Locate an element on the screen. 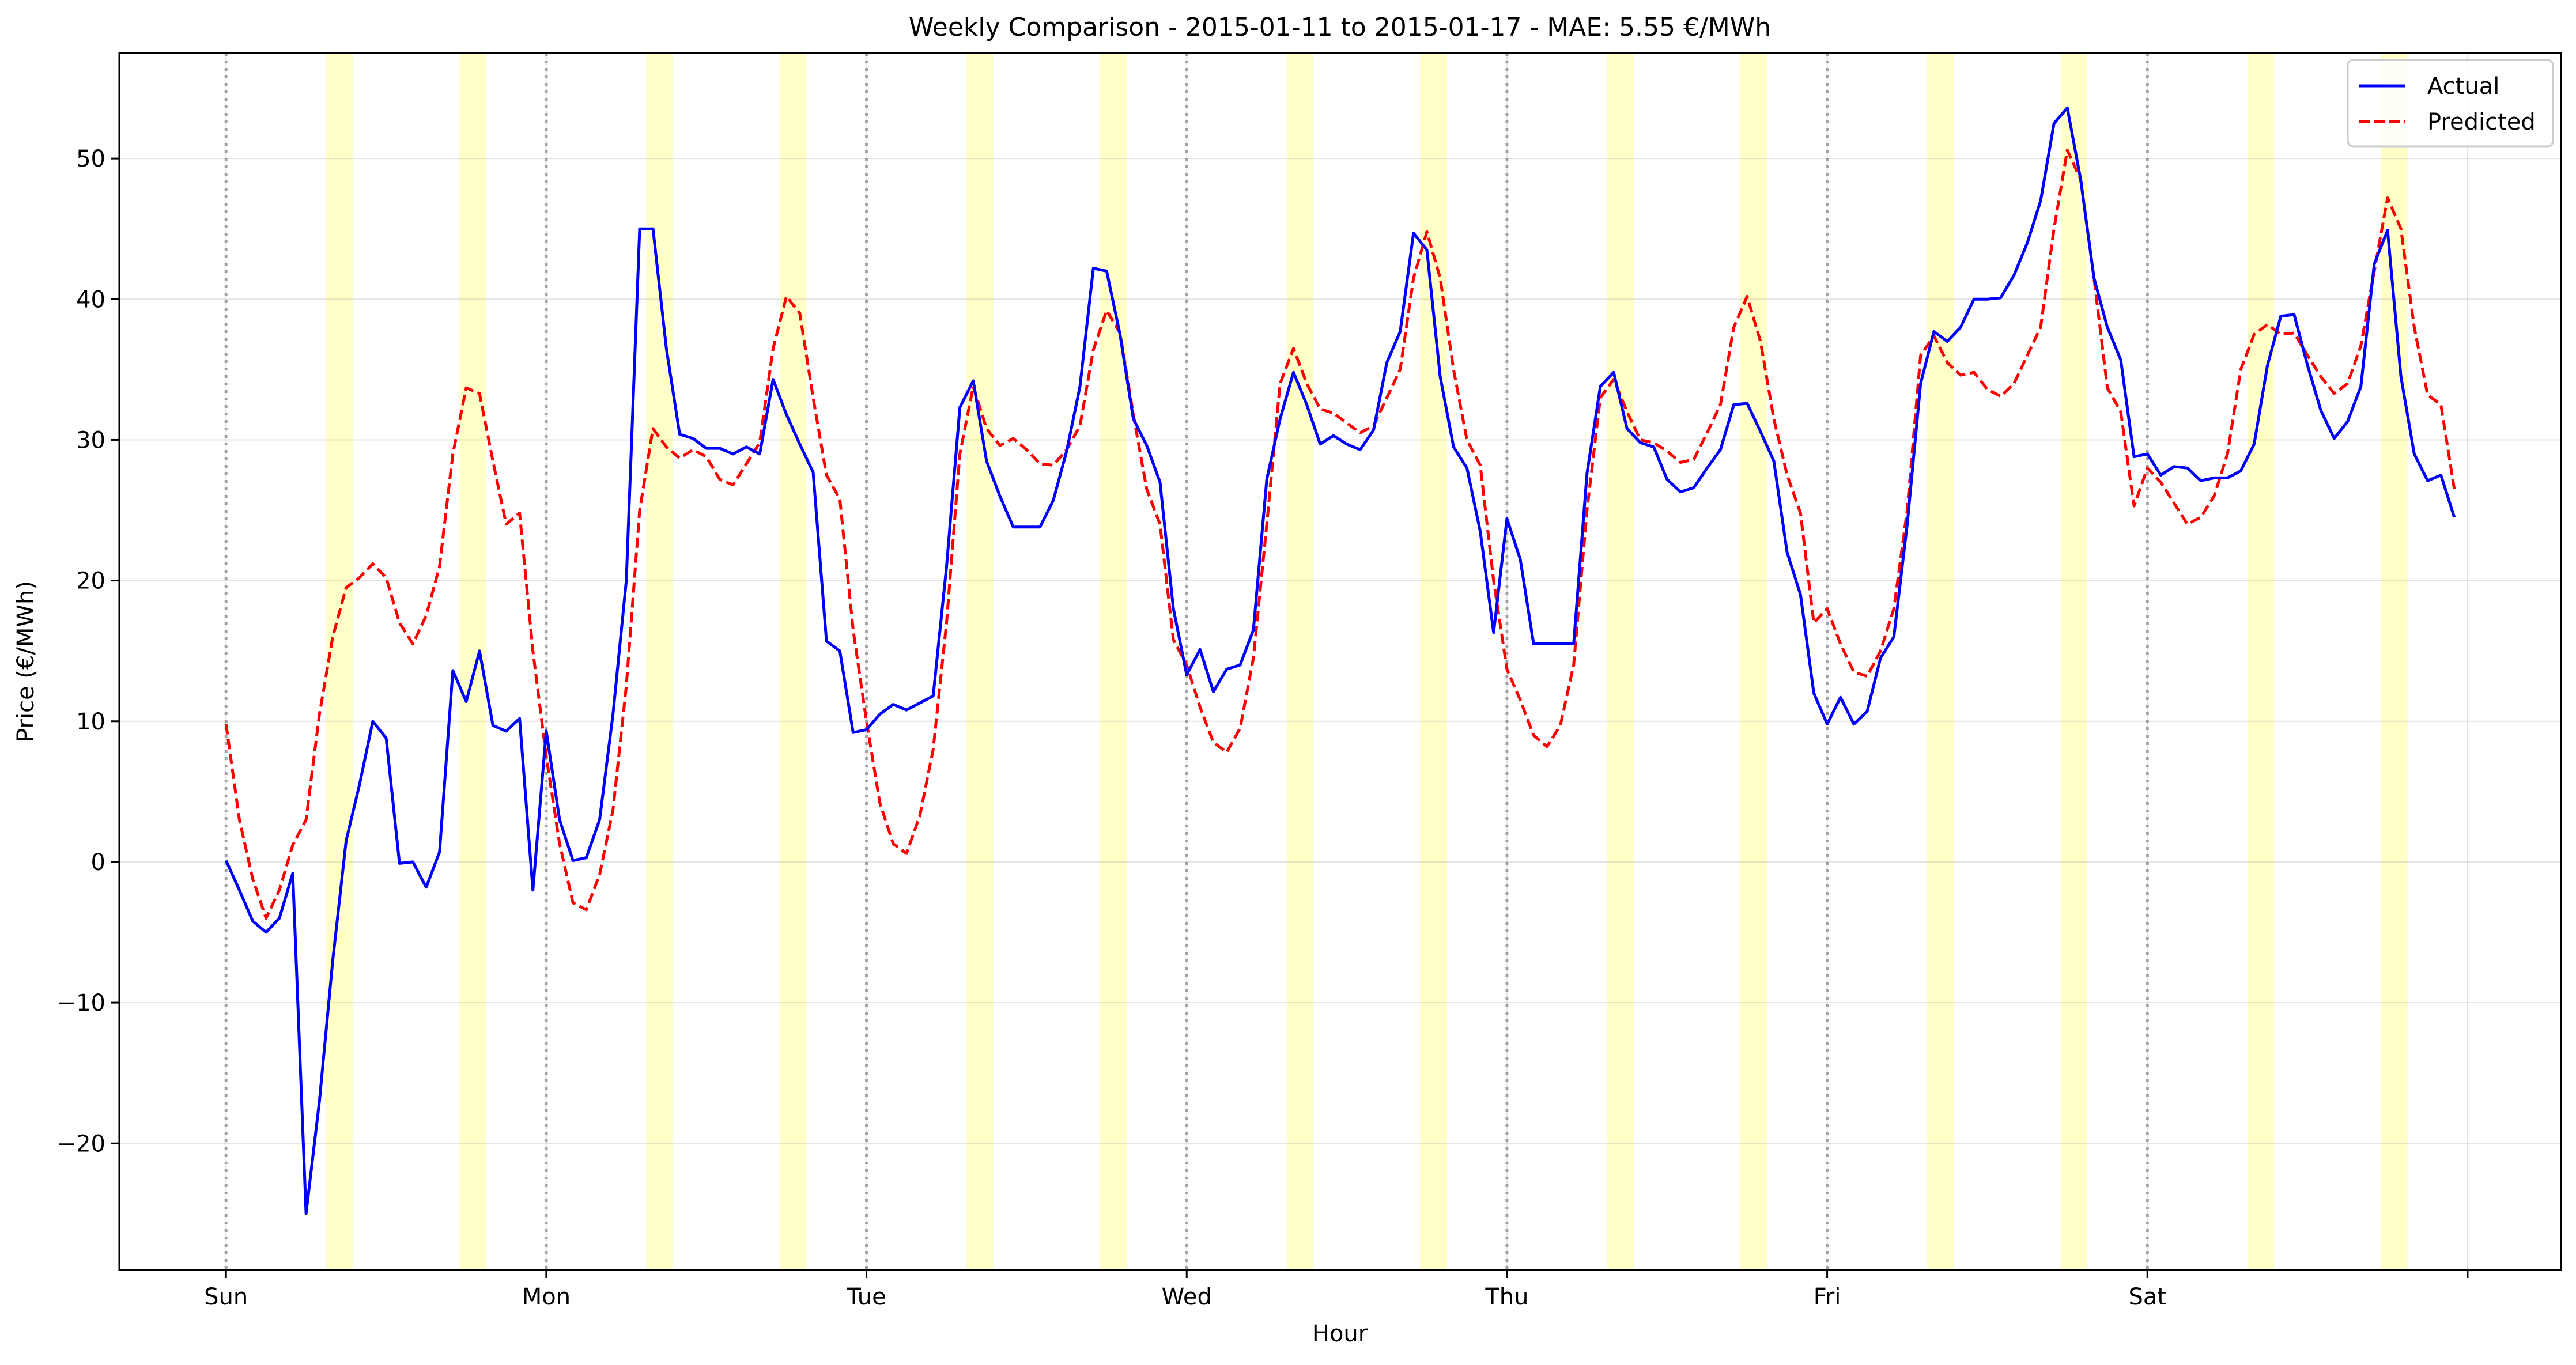  x-tick-label-sun: Sun is located at coordinates (226, 1297).